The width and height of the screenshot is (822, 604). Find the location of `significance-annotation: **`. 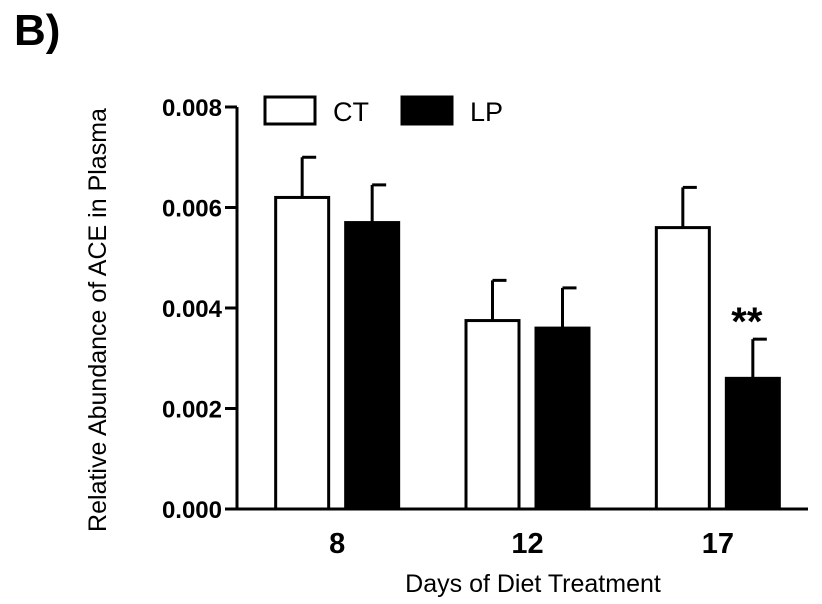

significance-annotation: ** is located at coordinates (747, 322).